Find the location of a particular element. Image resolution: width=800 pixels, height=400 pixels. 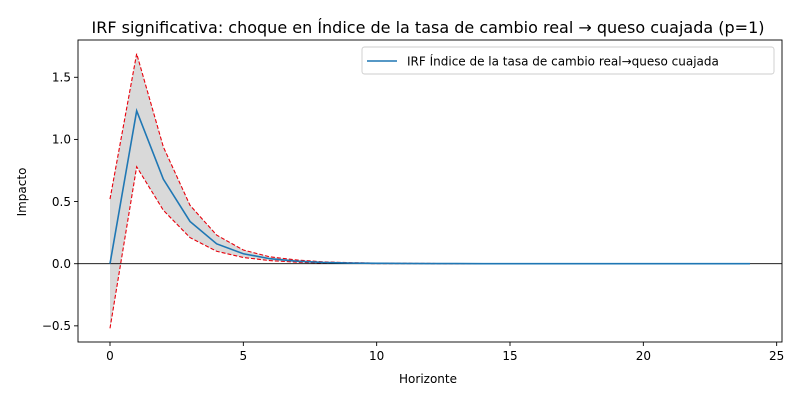

y-tick-label: 0.0 is located at coordinates (61, 264).